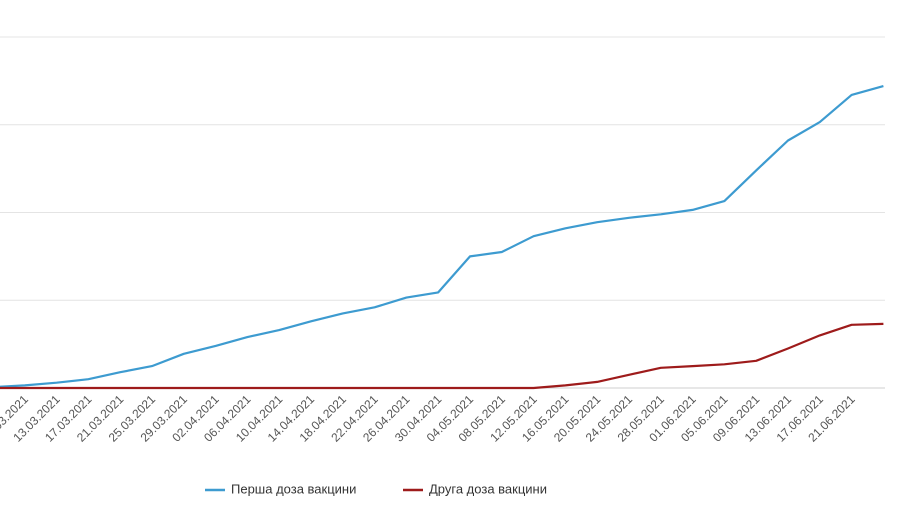 Image resolution: width=900 pixels, height=505 pixels. What do you see at coordinates (488, 488) in the screenshot?
I see `legend-label: Друга доза вакцини` at bounding box center [488, 488].